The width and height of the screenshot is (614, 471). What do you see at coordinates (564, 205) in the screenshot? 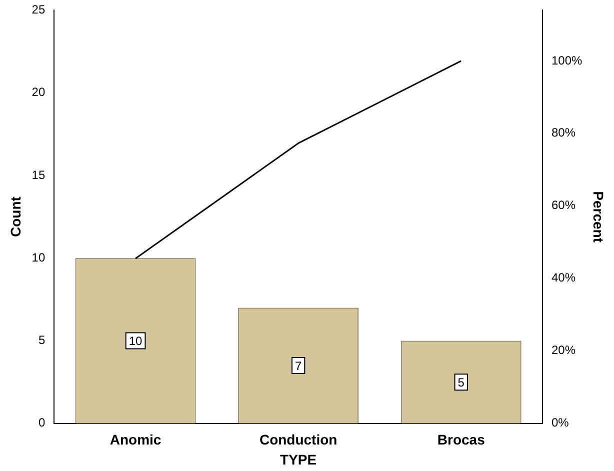
I see `y2-tick-label: 60%` at bounding box center [564, 205].